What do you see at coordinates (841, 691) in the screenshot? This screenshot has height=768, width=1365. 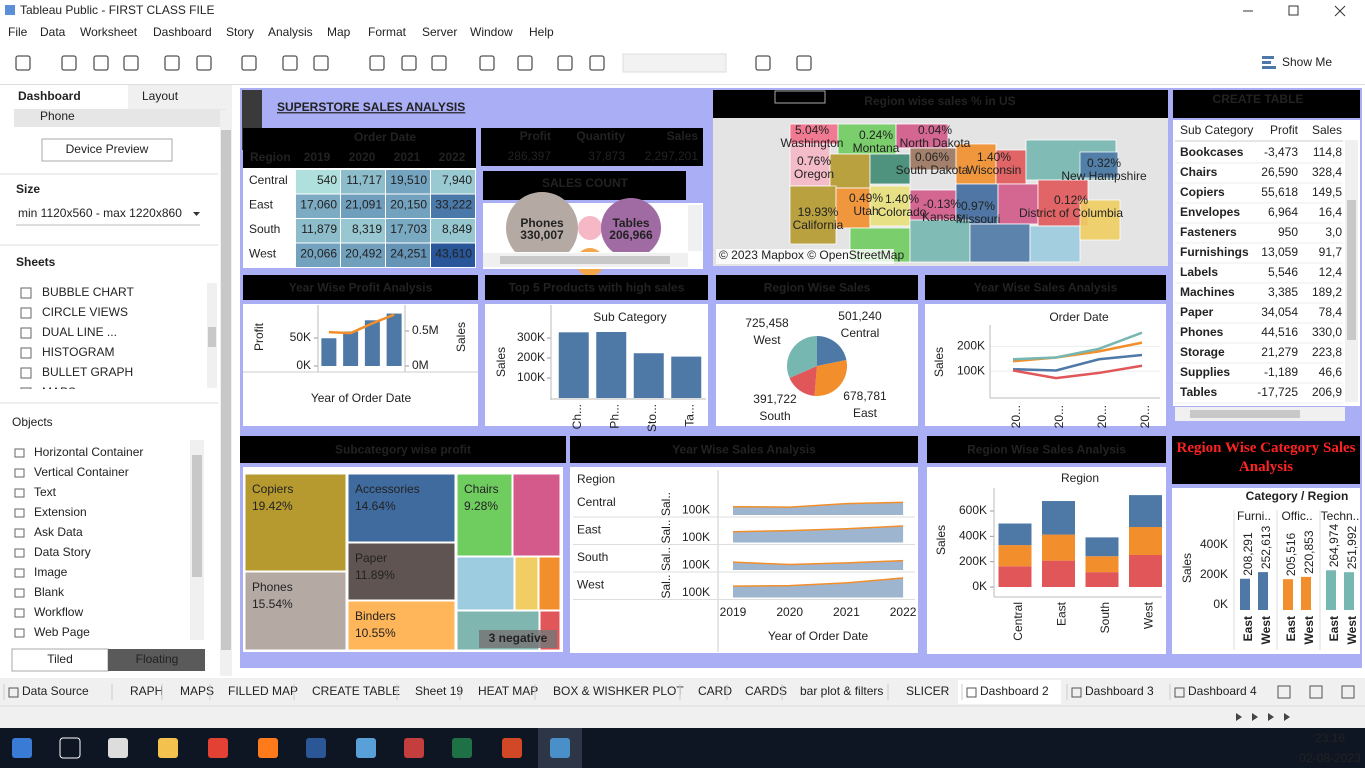 I see `sheet-tab: bar plot & filters` at bounding box center [841, 691].